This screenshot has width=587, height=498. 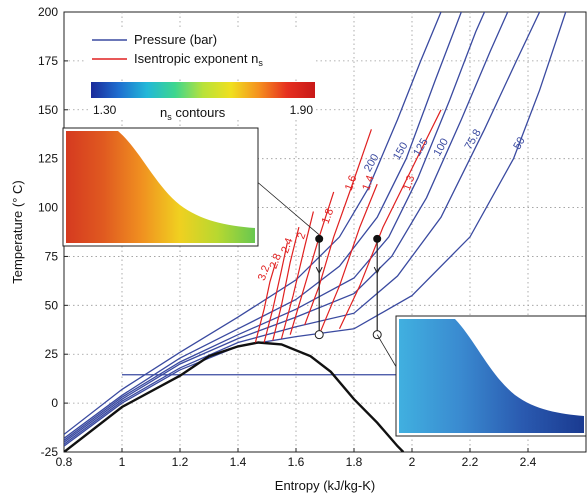 What do you see at coordinates (354, 462) in the screenshot?
I see `x-tick-label: 1.8` at bounding box center [354, 462].